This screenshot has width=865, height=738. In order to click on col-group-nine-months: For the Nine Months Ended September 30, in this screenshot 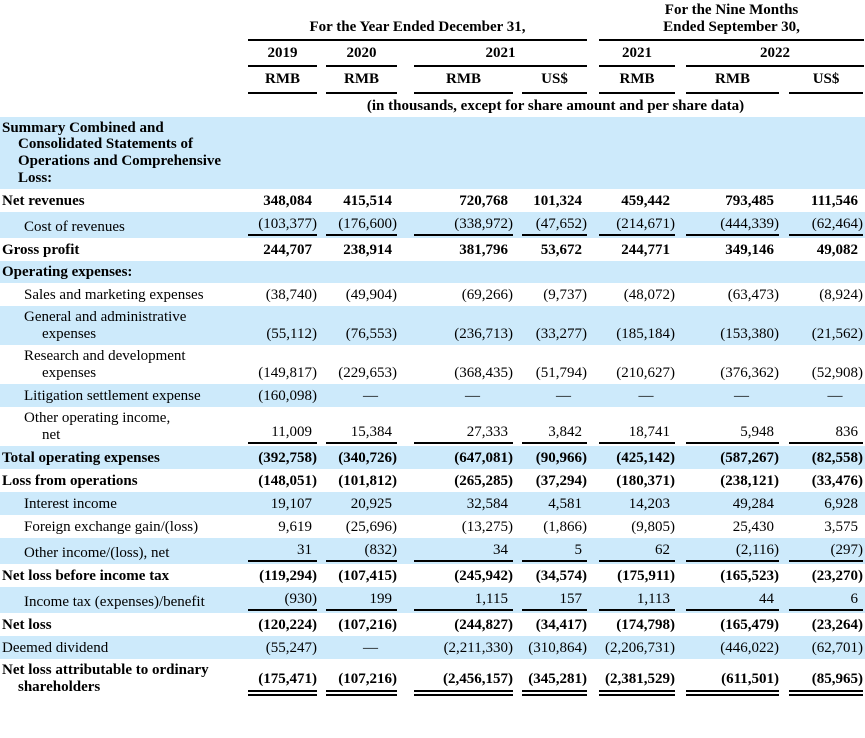, I will do `click(726, 21)`.